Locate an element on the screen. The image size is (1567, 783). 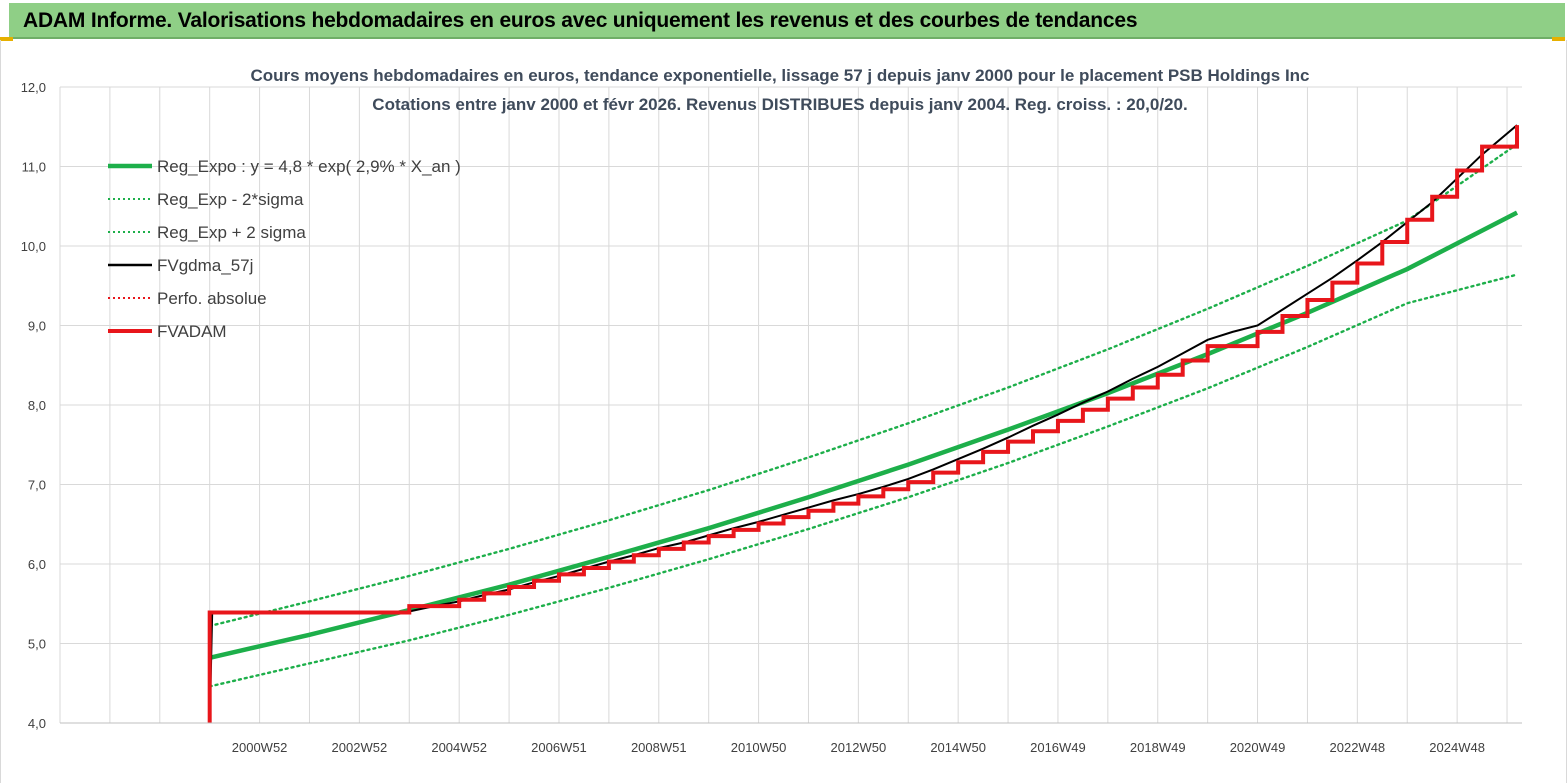
x-tick-label: 2000W52 is located at coordinates (260, 747).